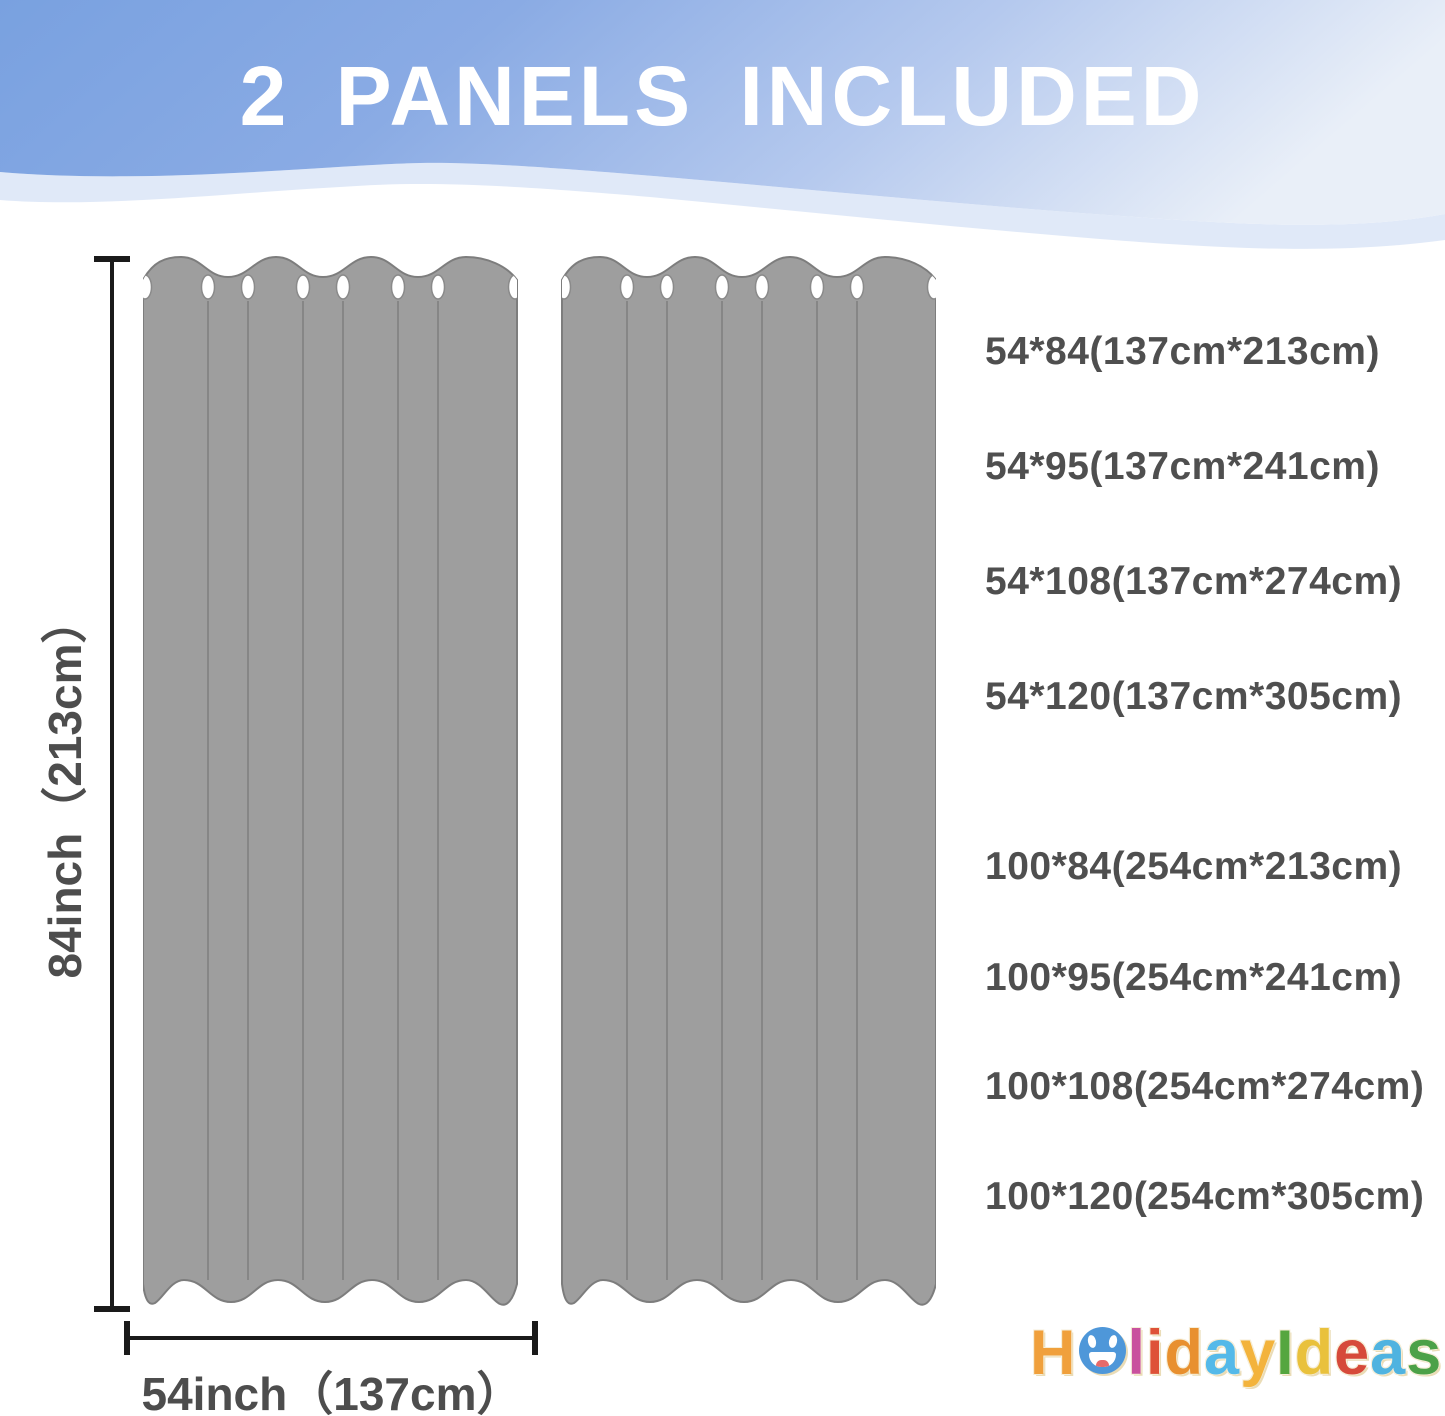  I want to click on smiley-mouth, so click(1102, 1359).